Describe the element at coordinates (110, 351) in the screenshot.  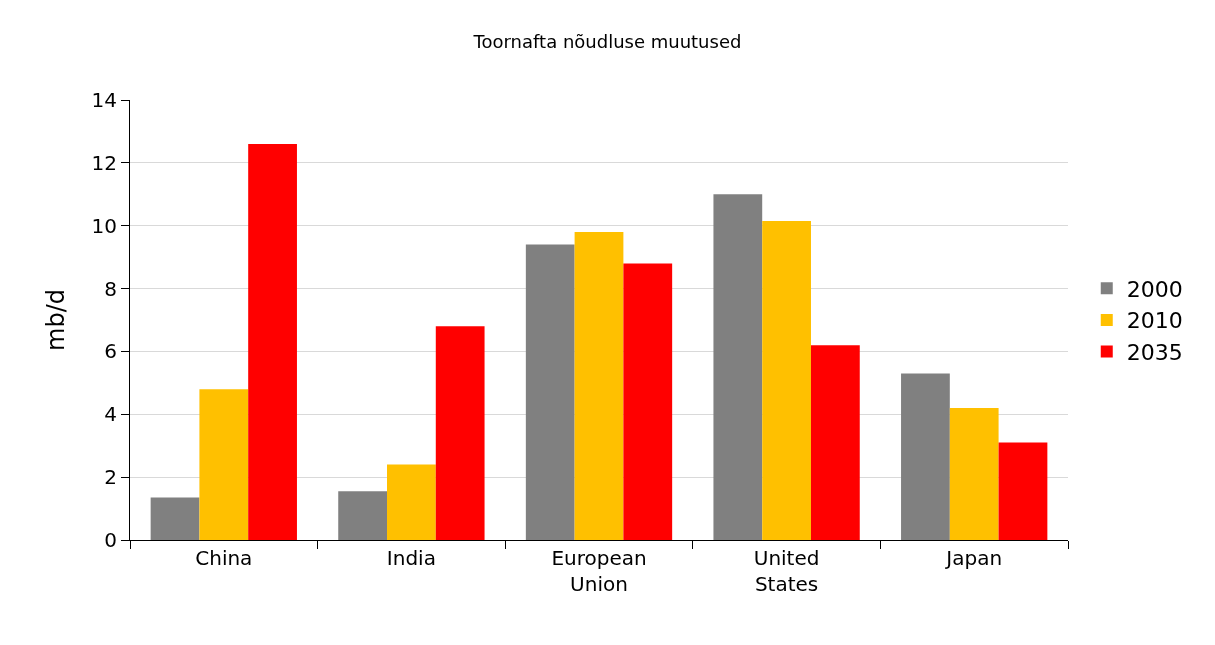
I see `y-tick-label: 6` at that location.